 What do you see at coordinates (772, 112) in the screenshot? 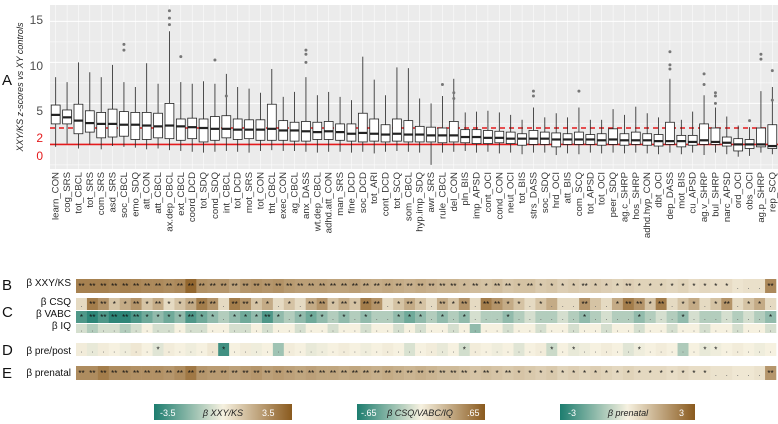
I see `box-rep_SCQ` at bounding box center [772, 112].